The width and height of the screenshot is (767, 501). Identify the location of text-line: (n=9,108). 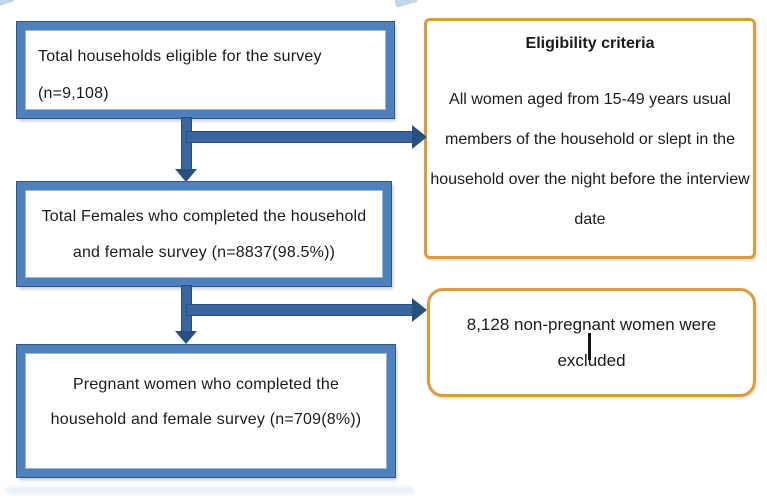
(73, 93).